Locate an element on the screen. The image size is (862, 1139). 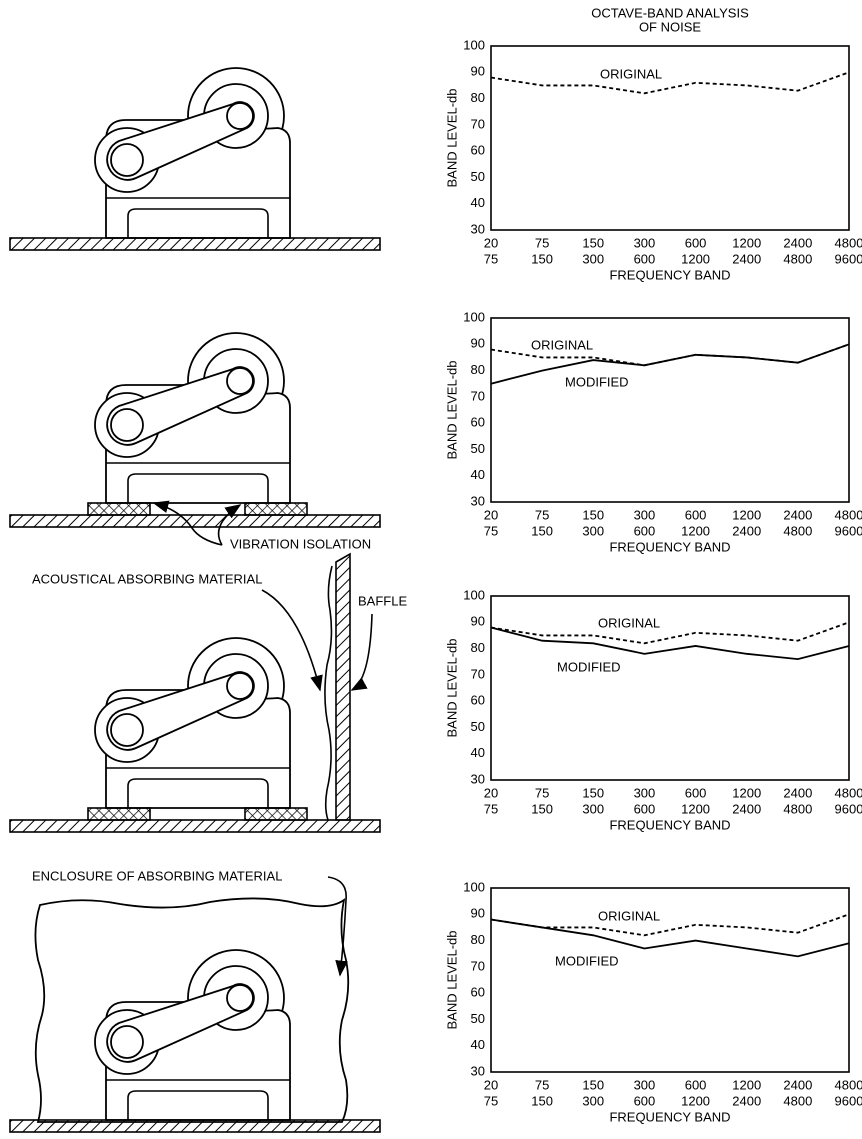
diagram-label: BAFFLE is located at coordinates (382, 600).